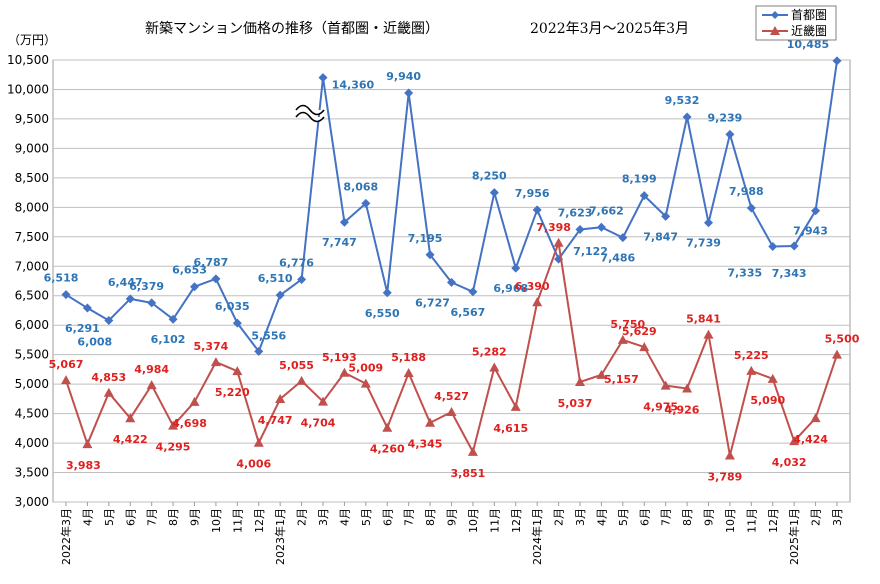  Describe the element at coordinates (146, 286) in the screenshot. I see `data-label-tokyo: 6,379` at that location.